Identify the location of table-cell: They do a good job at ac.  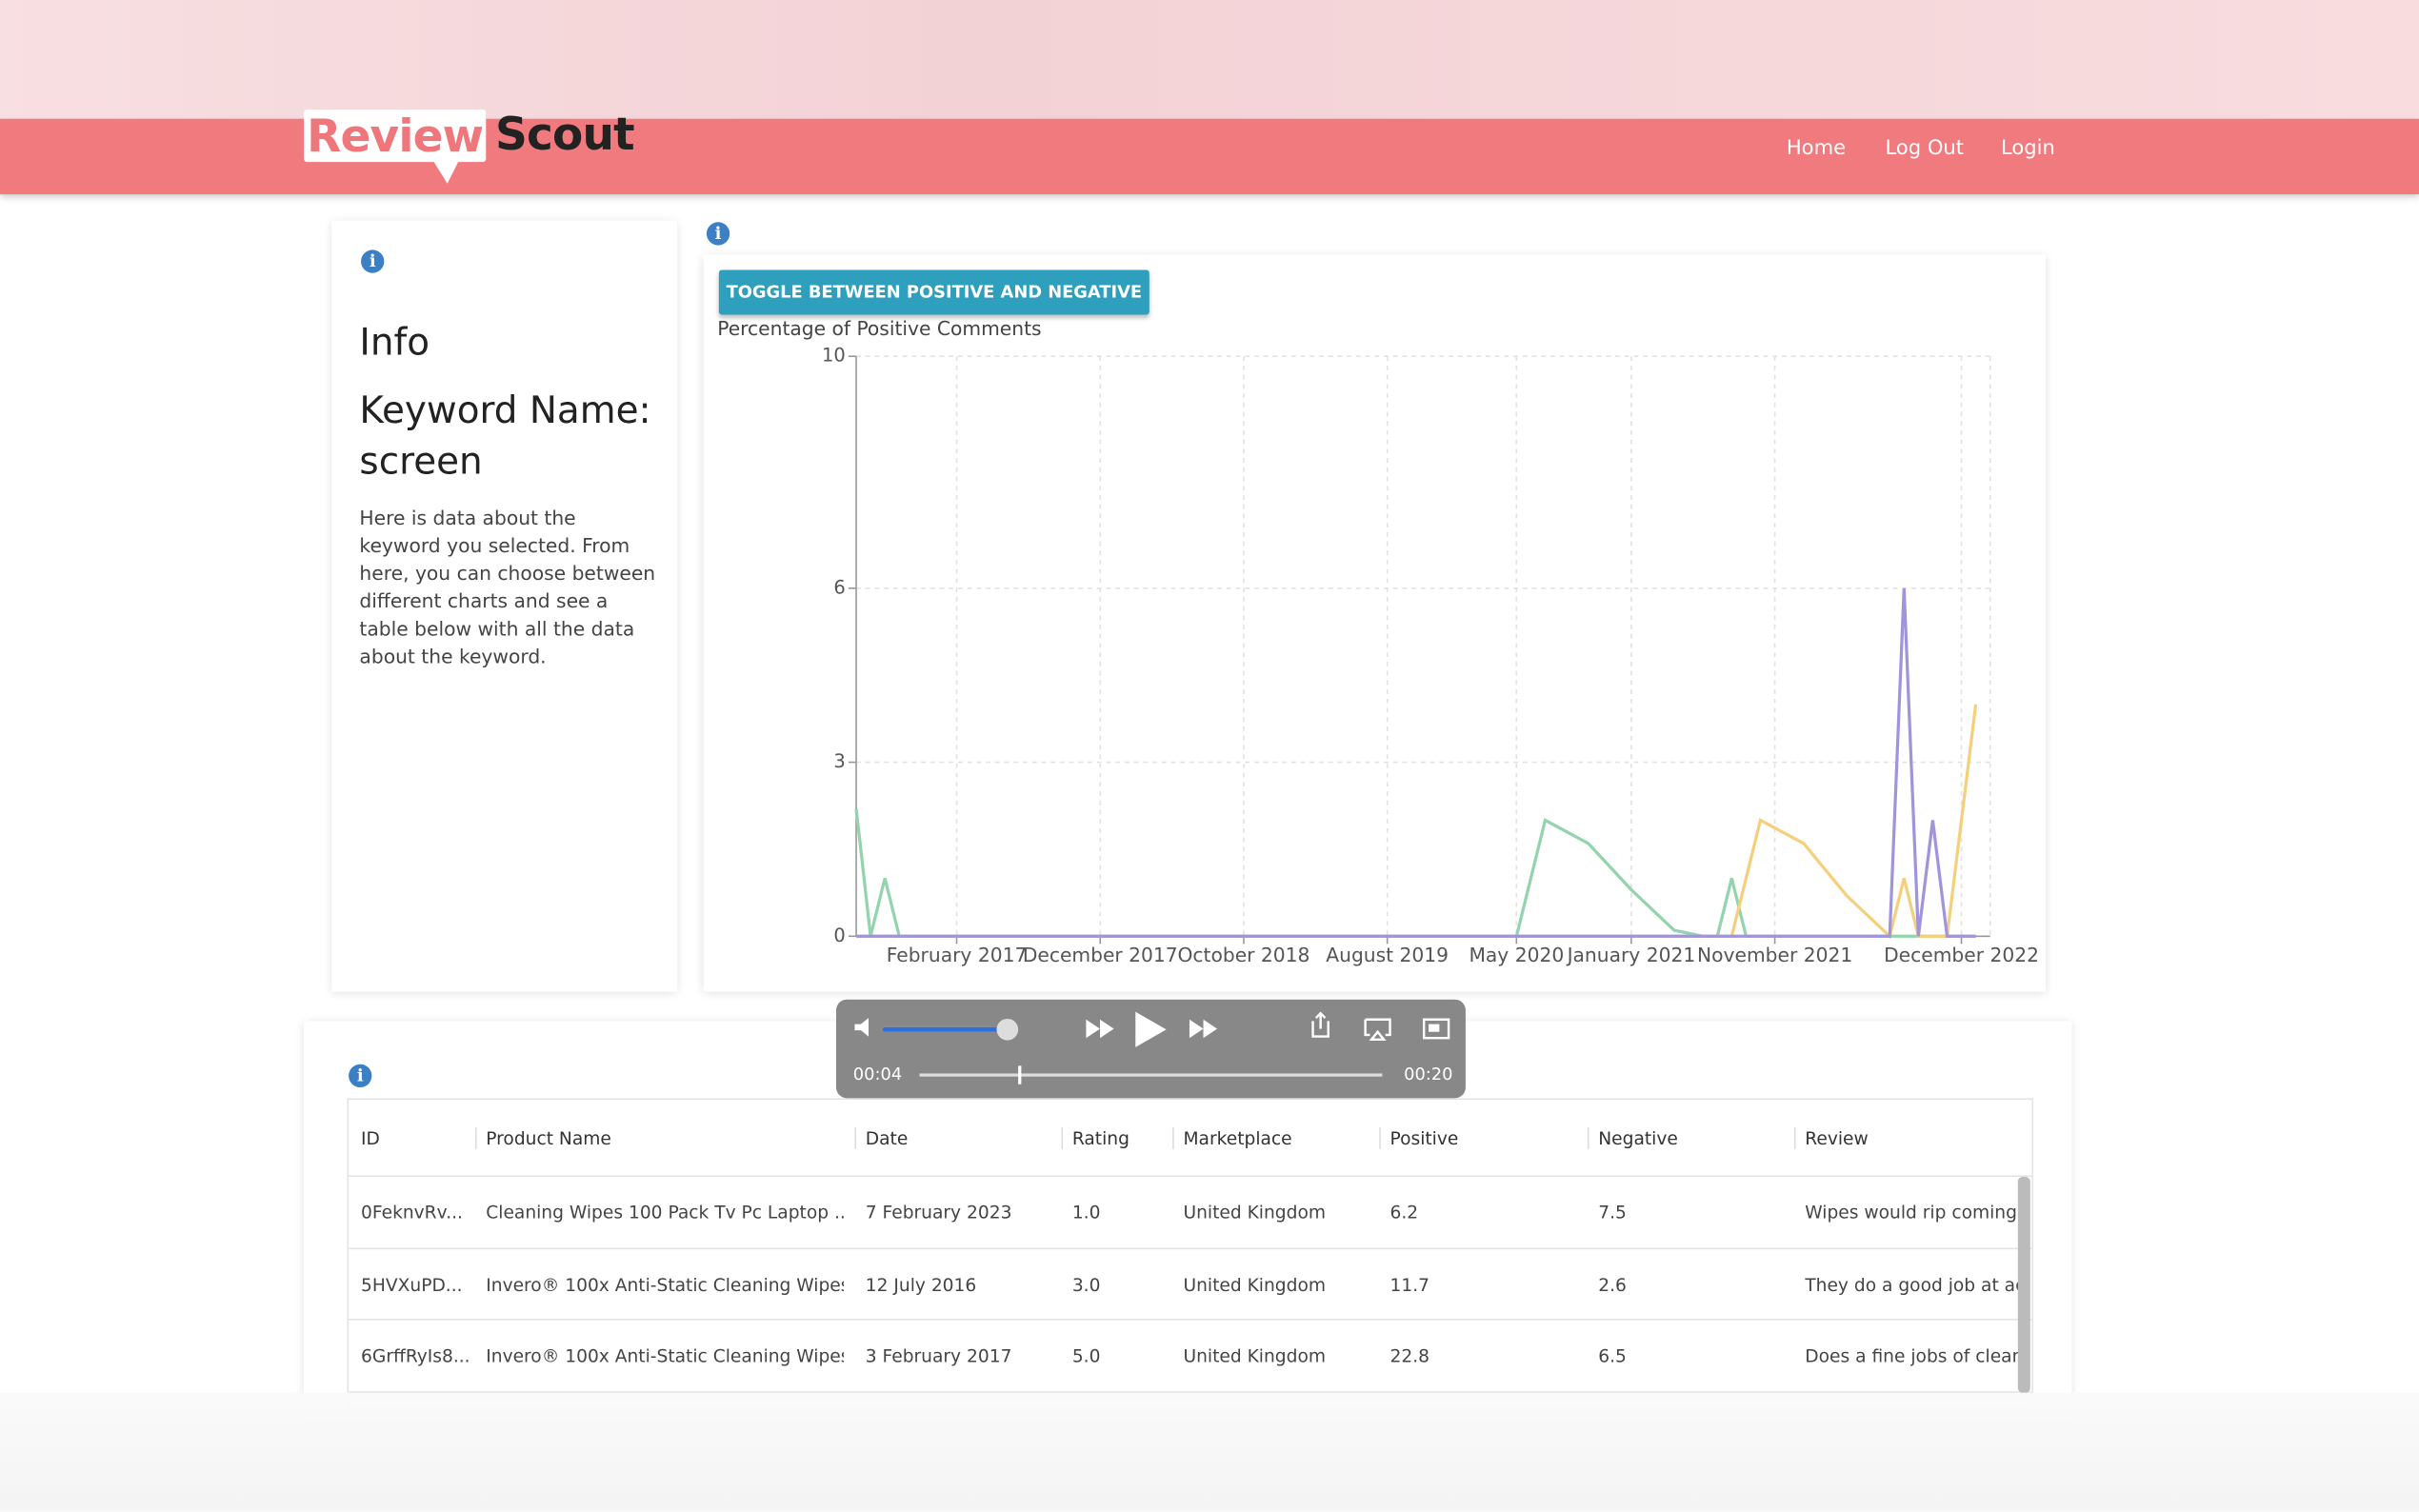
(1913, 1284).